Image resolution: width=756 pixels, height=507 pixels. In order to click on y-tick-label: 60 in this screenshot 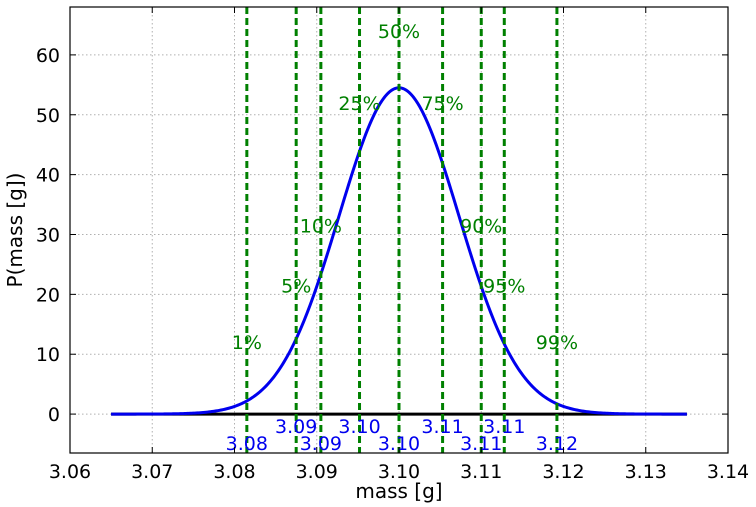, I will do `click(48, 56)`.